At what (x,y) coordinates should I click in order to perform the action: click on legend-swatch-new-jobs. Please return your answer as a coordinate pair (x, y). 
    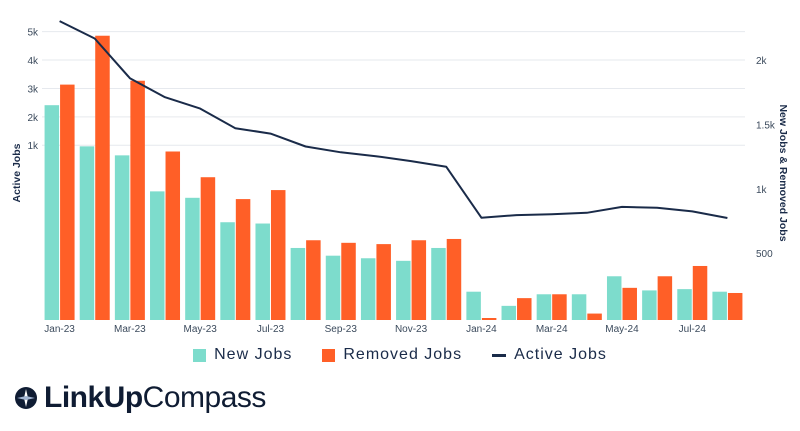
    Looking at the image, I should click on (200, 355).